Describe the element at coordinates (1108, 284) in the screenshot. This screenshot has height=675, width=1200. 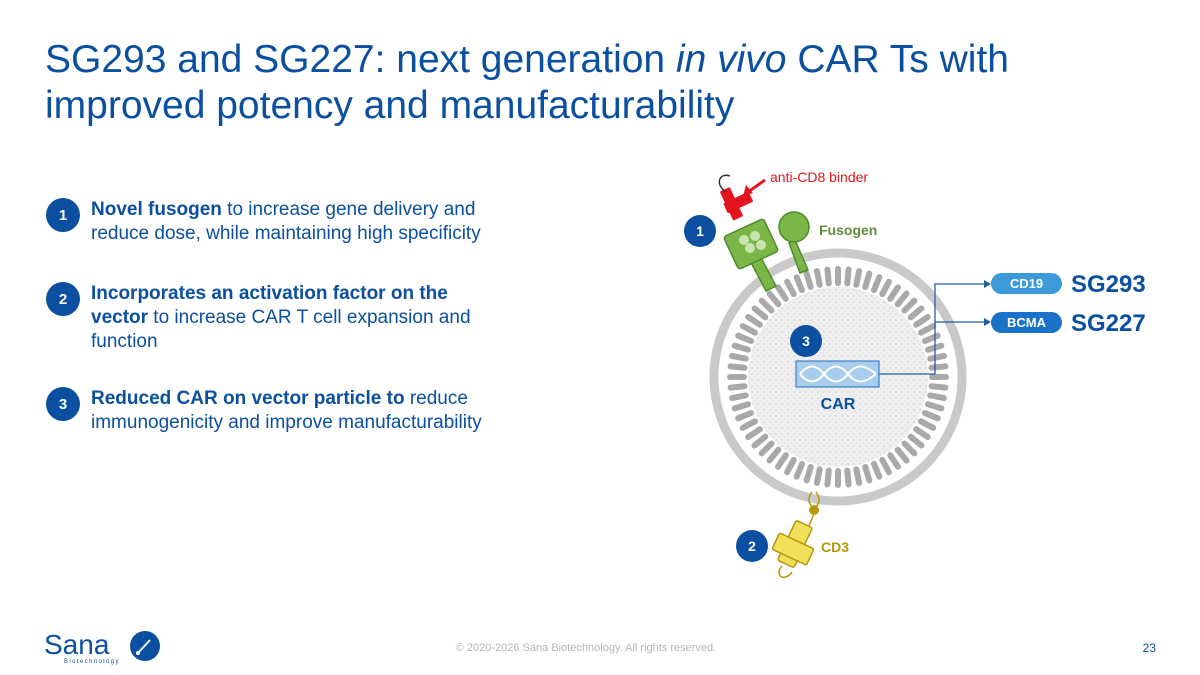
I see `product-name: SG293` at that location.